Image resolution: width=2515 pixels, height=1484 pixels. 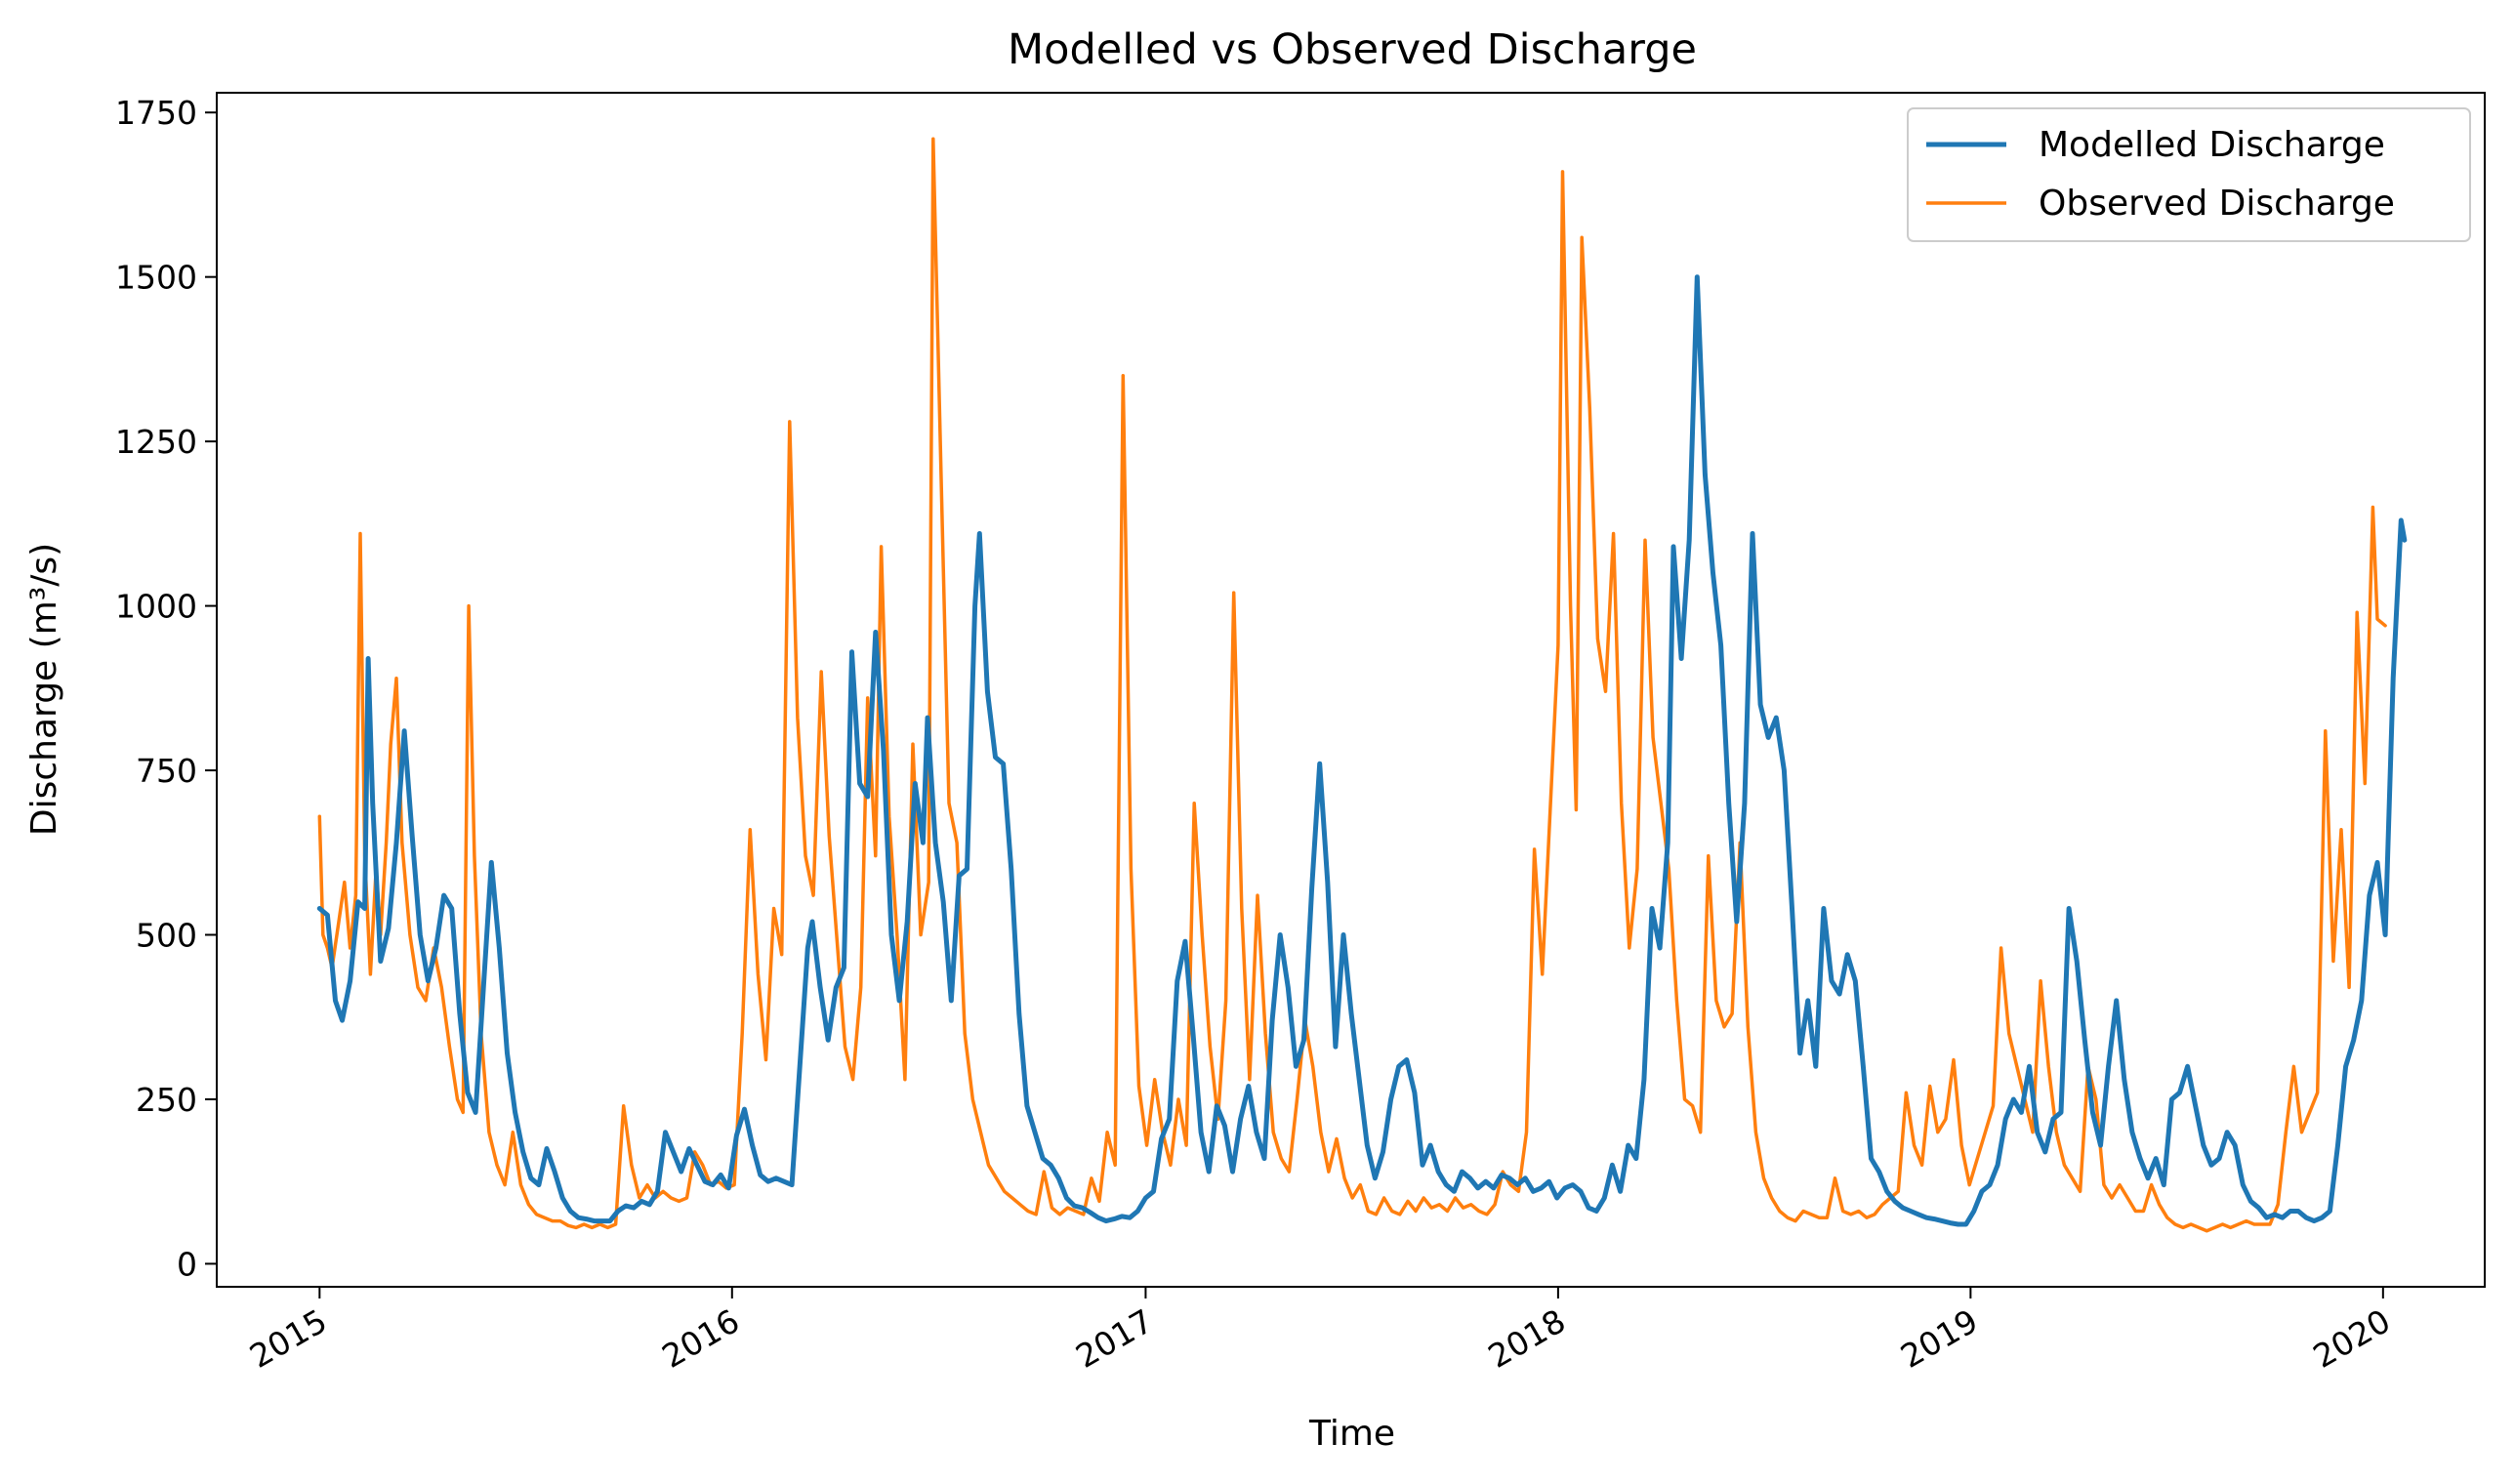 What do you see at coordinates (2217, 204) in the screenshot?
I see `legend-label-observed: Observed Discharge` at bounding box center [2217, 204].